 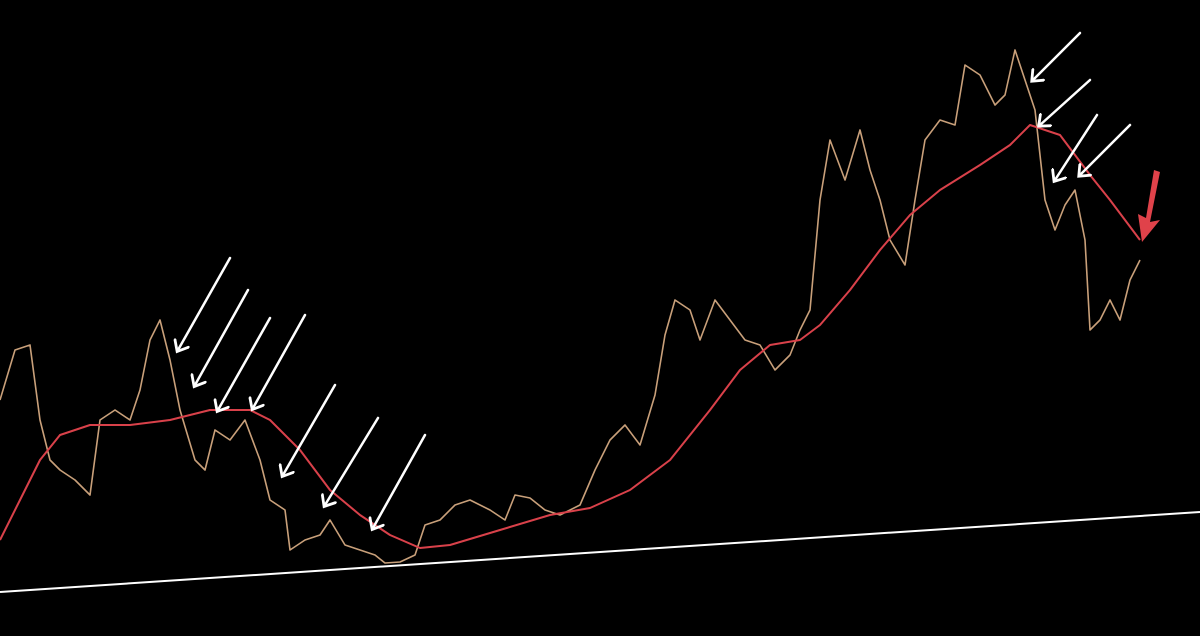 I want to click on red-arrow, so click(x=1149, y=206).